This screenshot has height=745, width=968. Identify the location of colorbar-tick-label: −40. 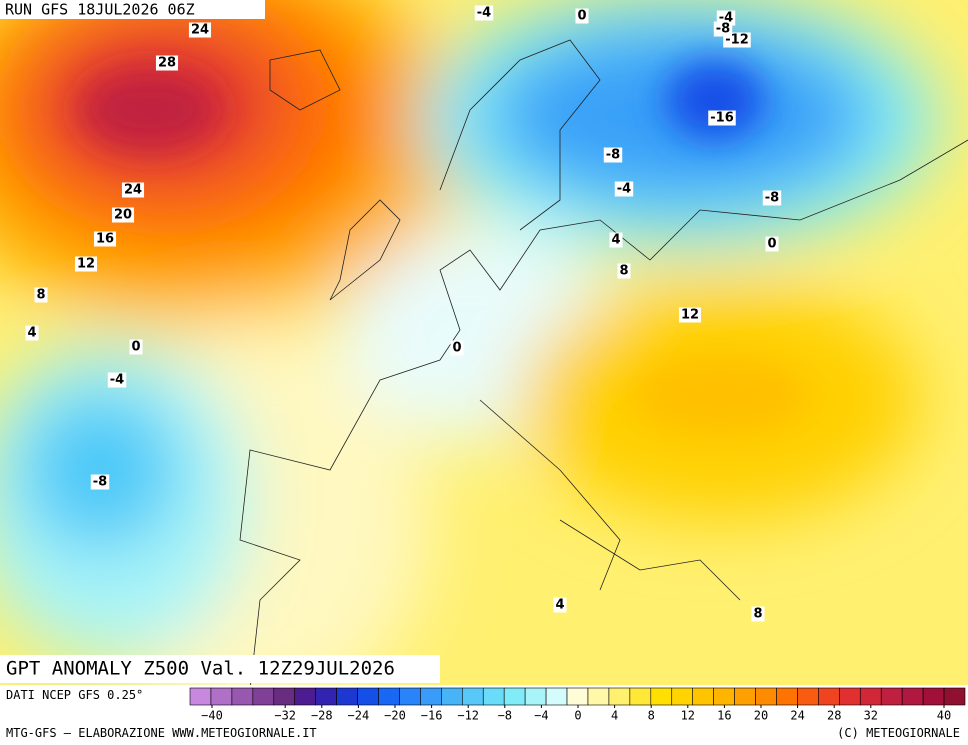
(212, 716).